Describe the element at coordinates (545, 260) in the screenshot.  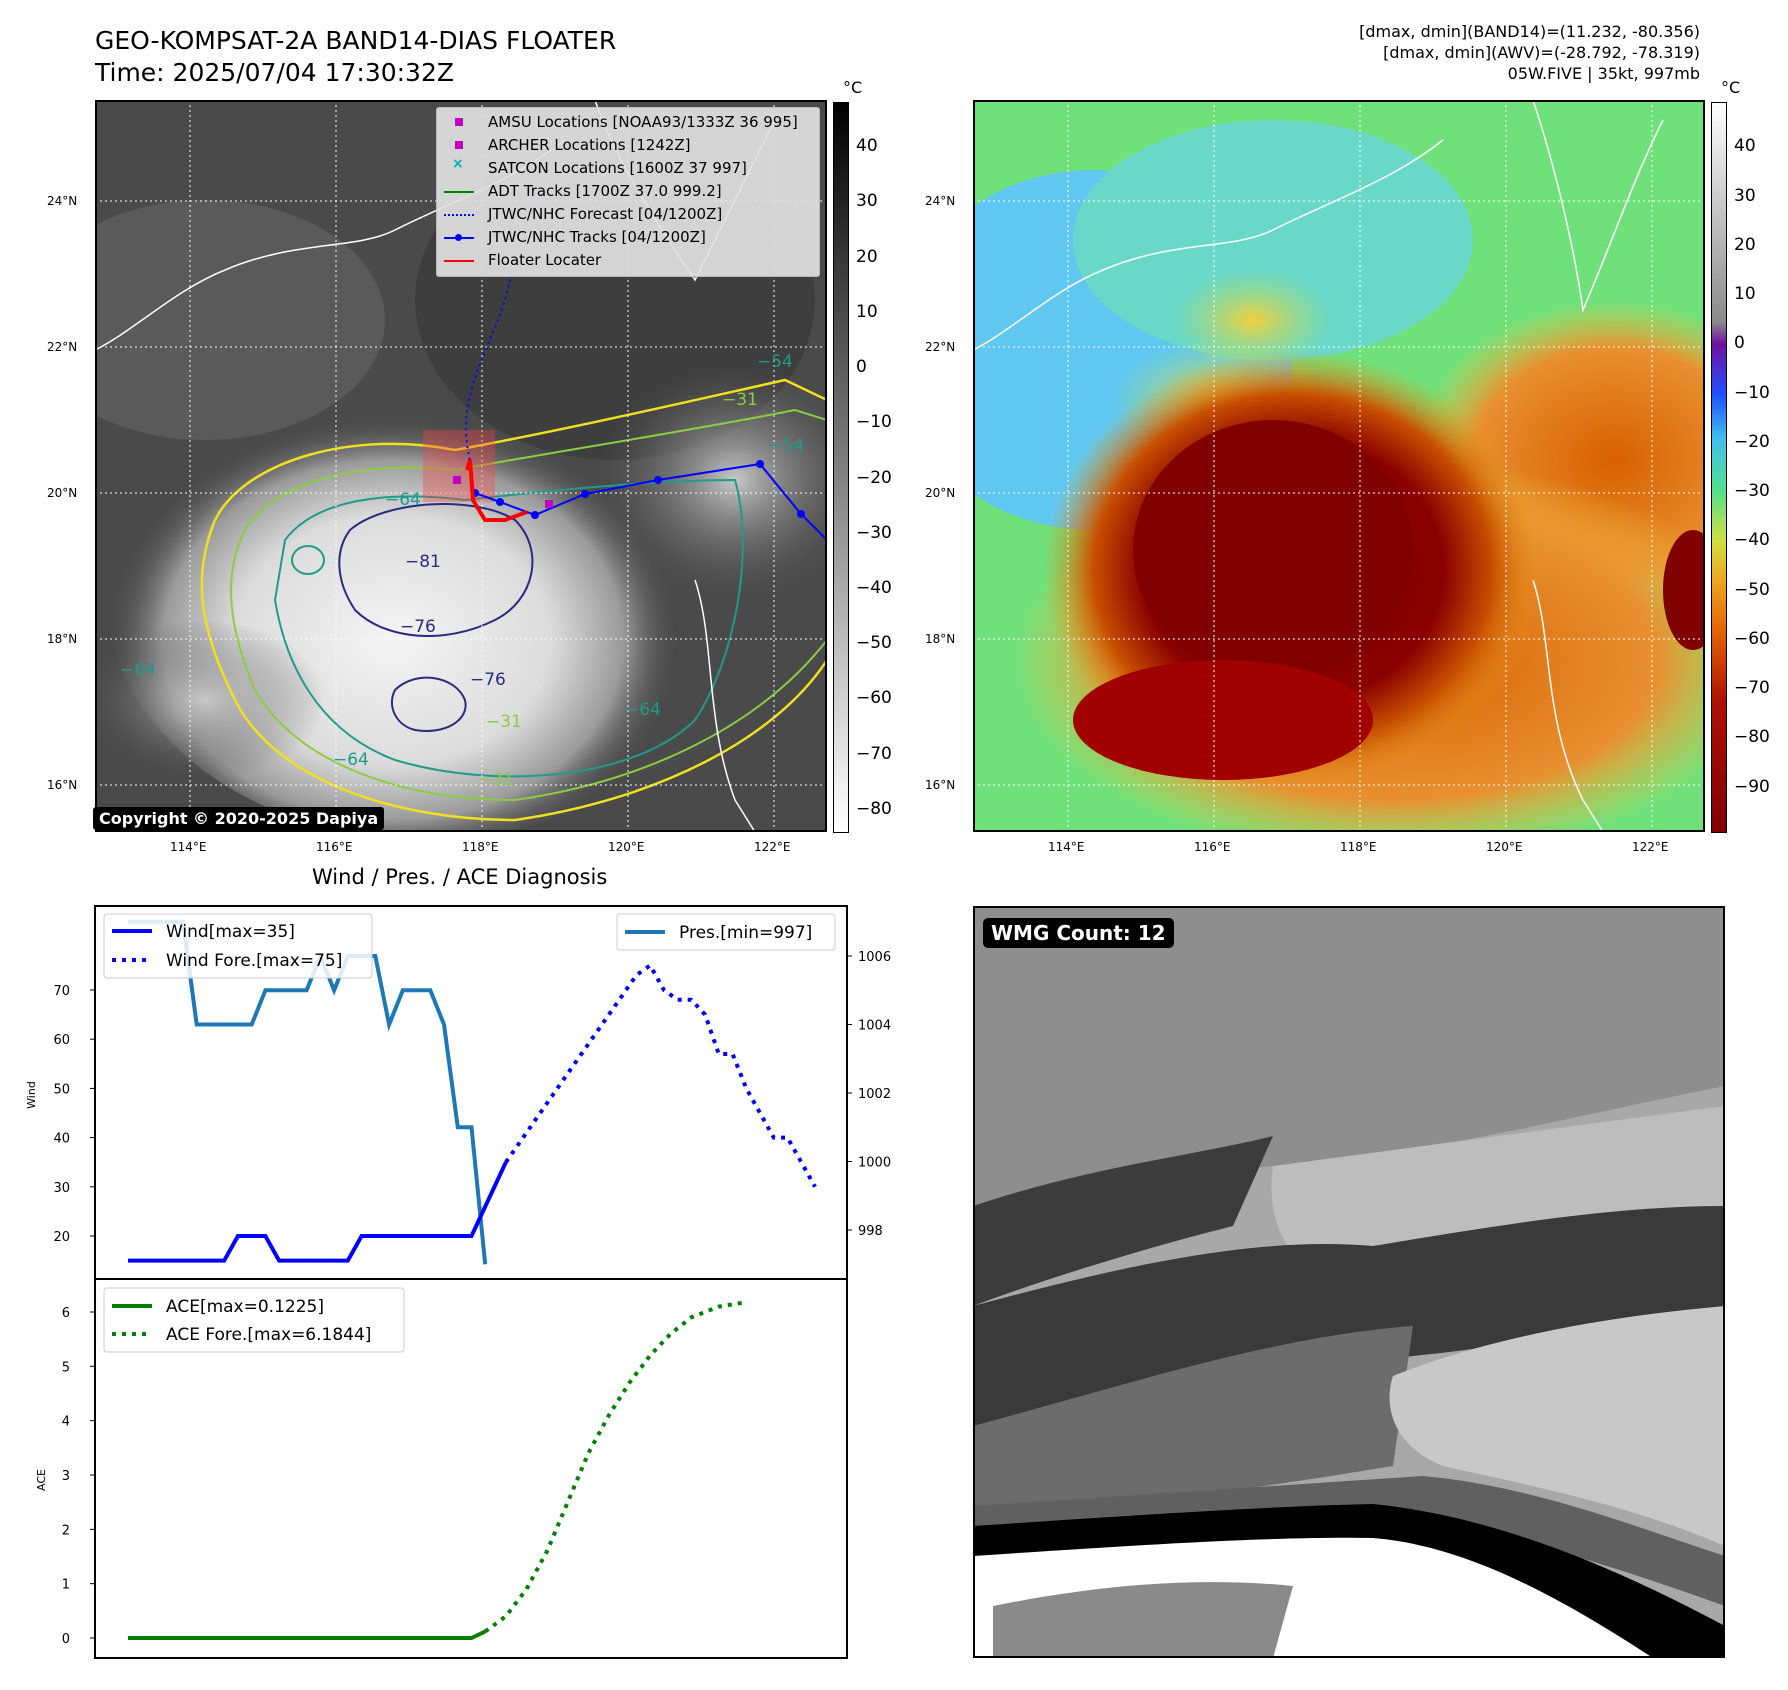
I see `legend-label: Floater Locater` at that location.